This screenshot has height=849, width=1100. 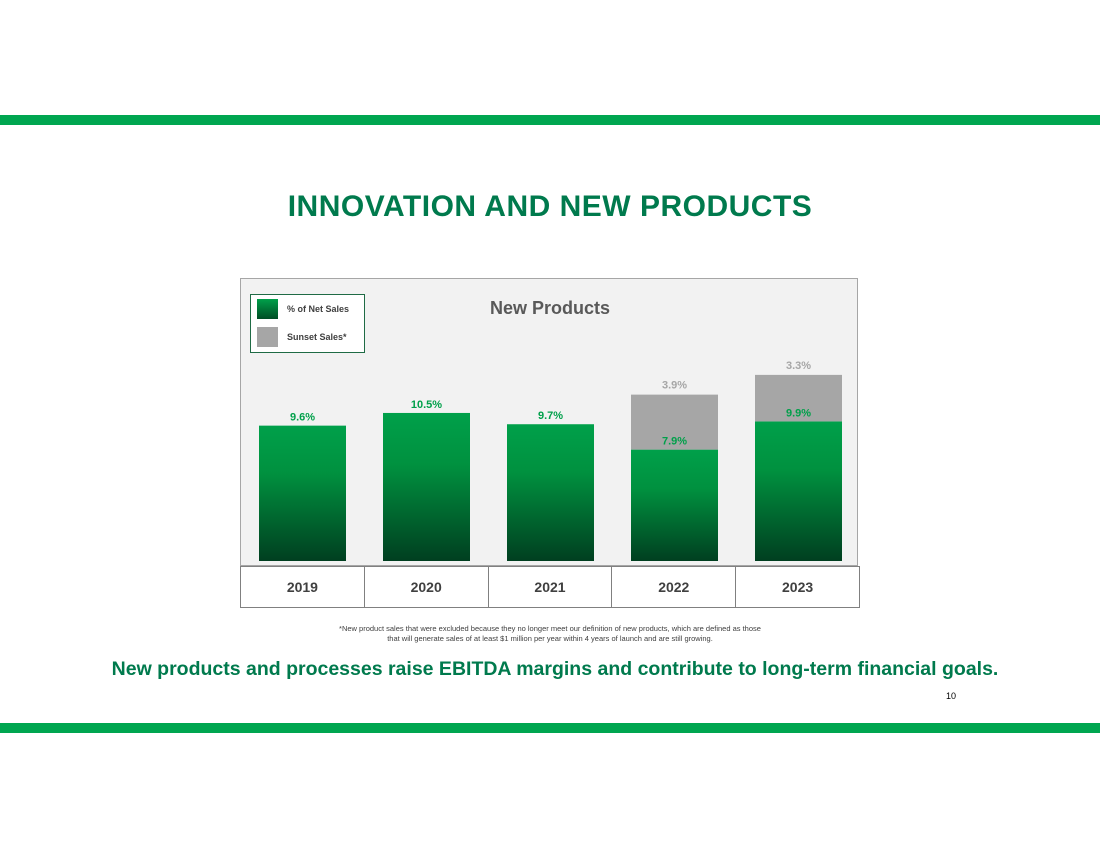 What do you see at coordinates (798, 366) in the screenshot?
I see `data-label-sunset-sales: 3.3%` at bounding box center [798, 366].